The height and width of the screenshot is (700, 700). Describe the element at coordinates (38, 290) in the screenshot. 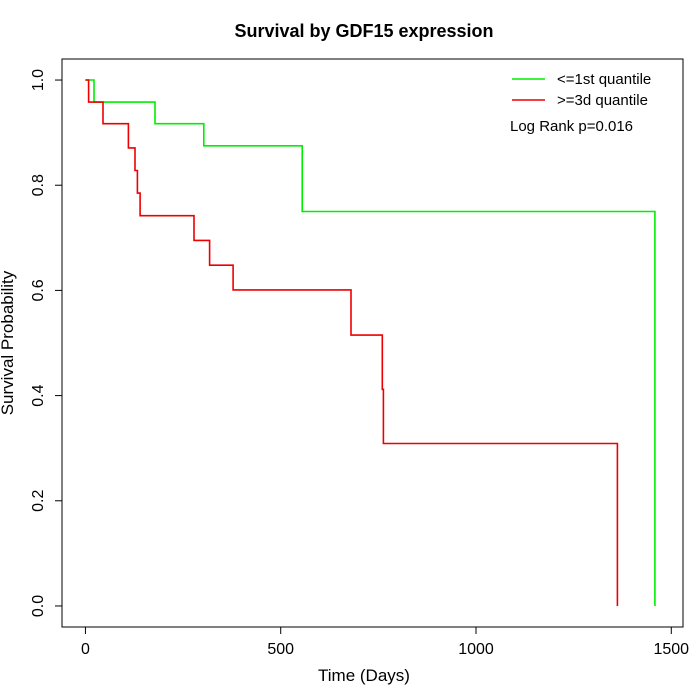

I see `y-tick-label: 0.6` at that location.